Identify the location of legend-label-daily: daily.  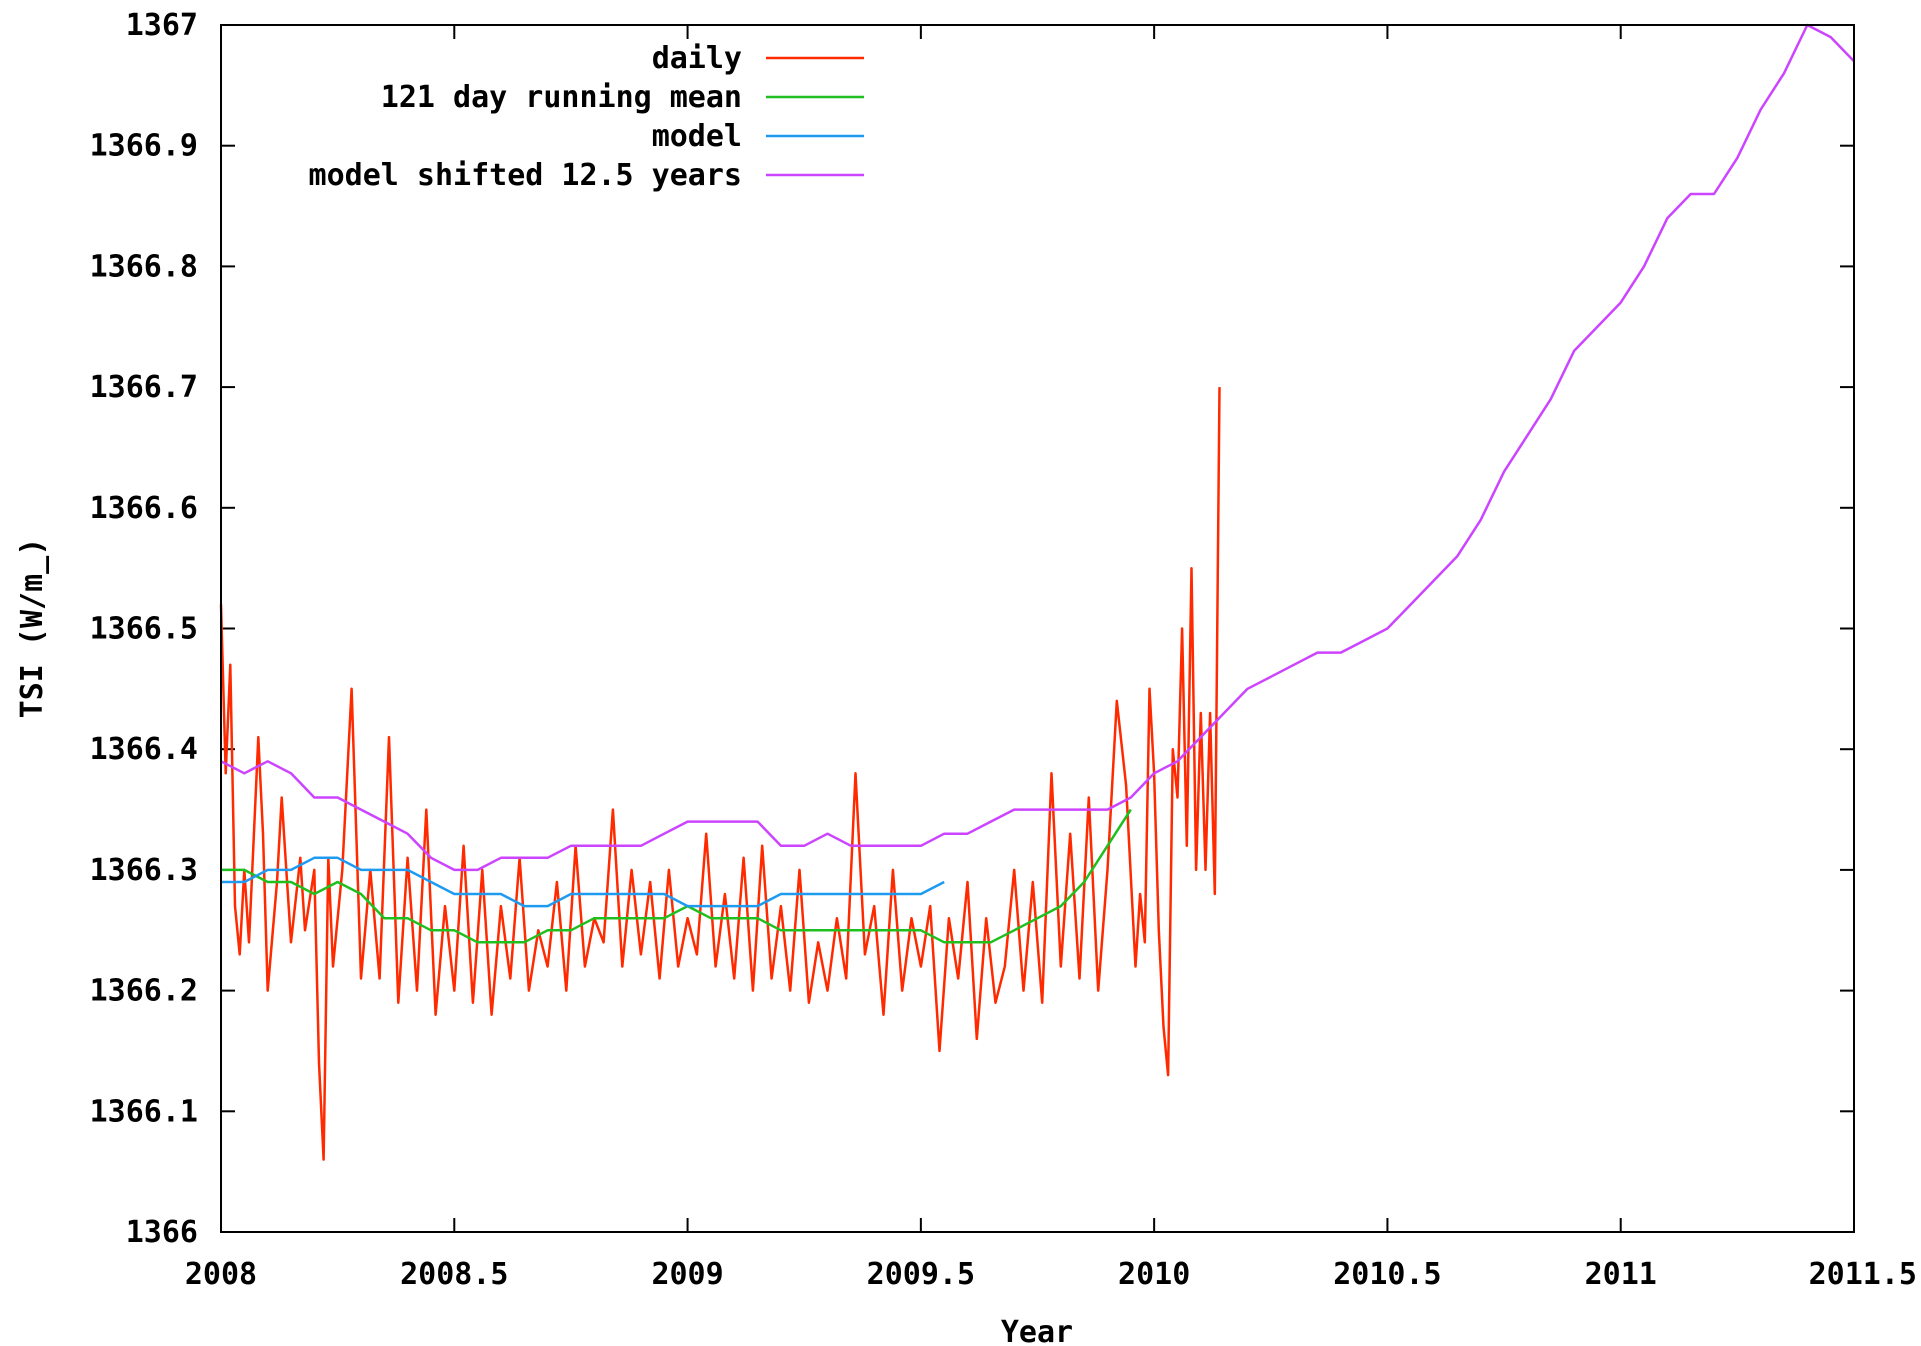
(697, 58).